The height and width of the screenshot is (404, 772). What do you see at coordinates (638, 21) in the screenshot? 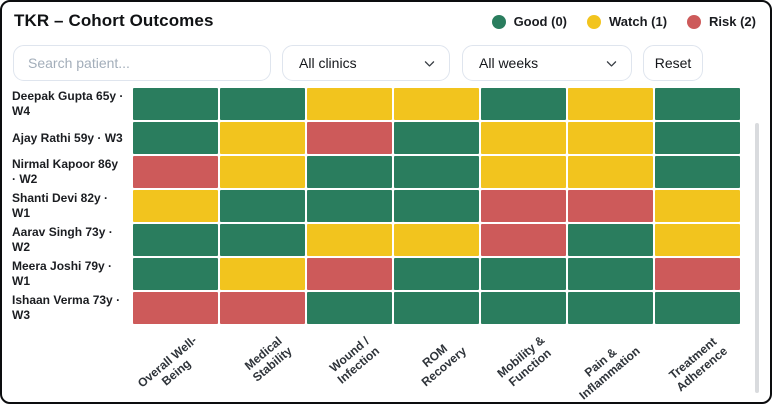
I see `legend-label: Watch (1)` at bounding box center [638, 21].